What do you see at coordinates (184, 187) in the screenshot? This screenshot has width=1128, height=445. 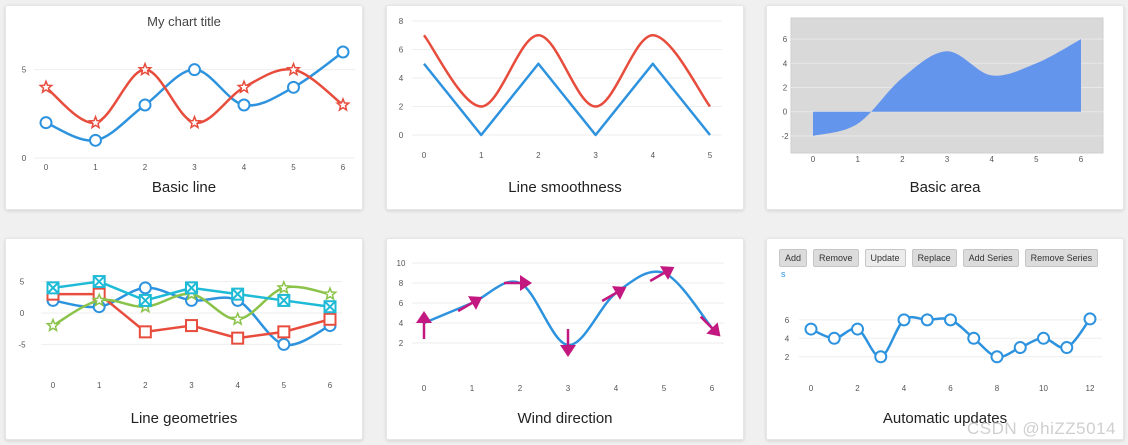 I see `card-title: Basic line` at bounding box center [184, 187].